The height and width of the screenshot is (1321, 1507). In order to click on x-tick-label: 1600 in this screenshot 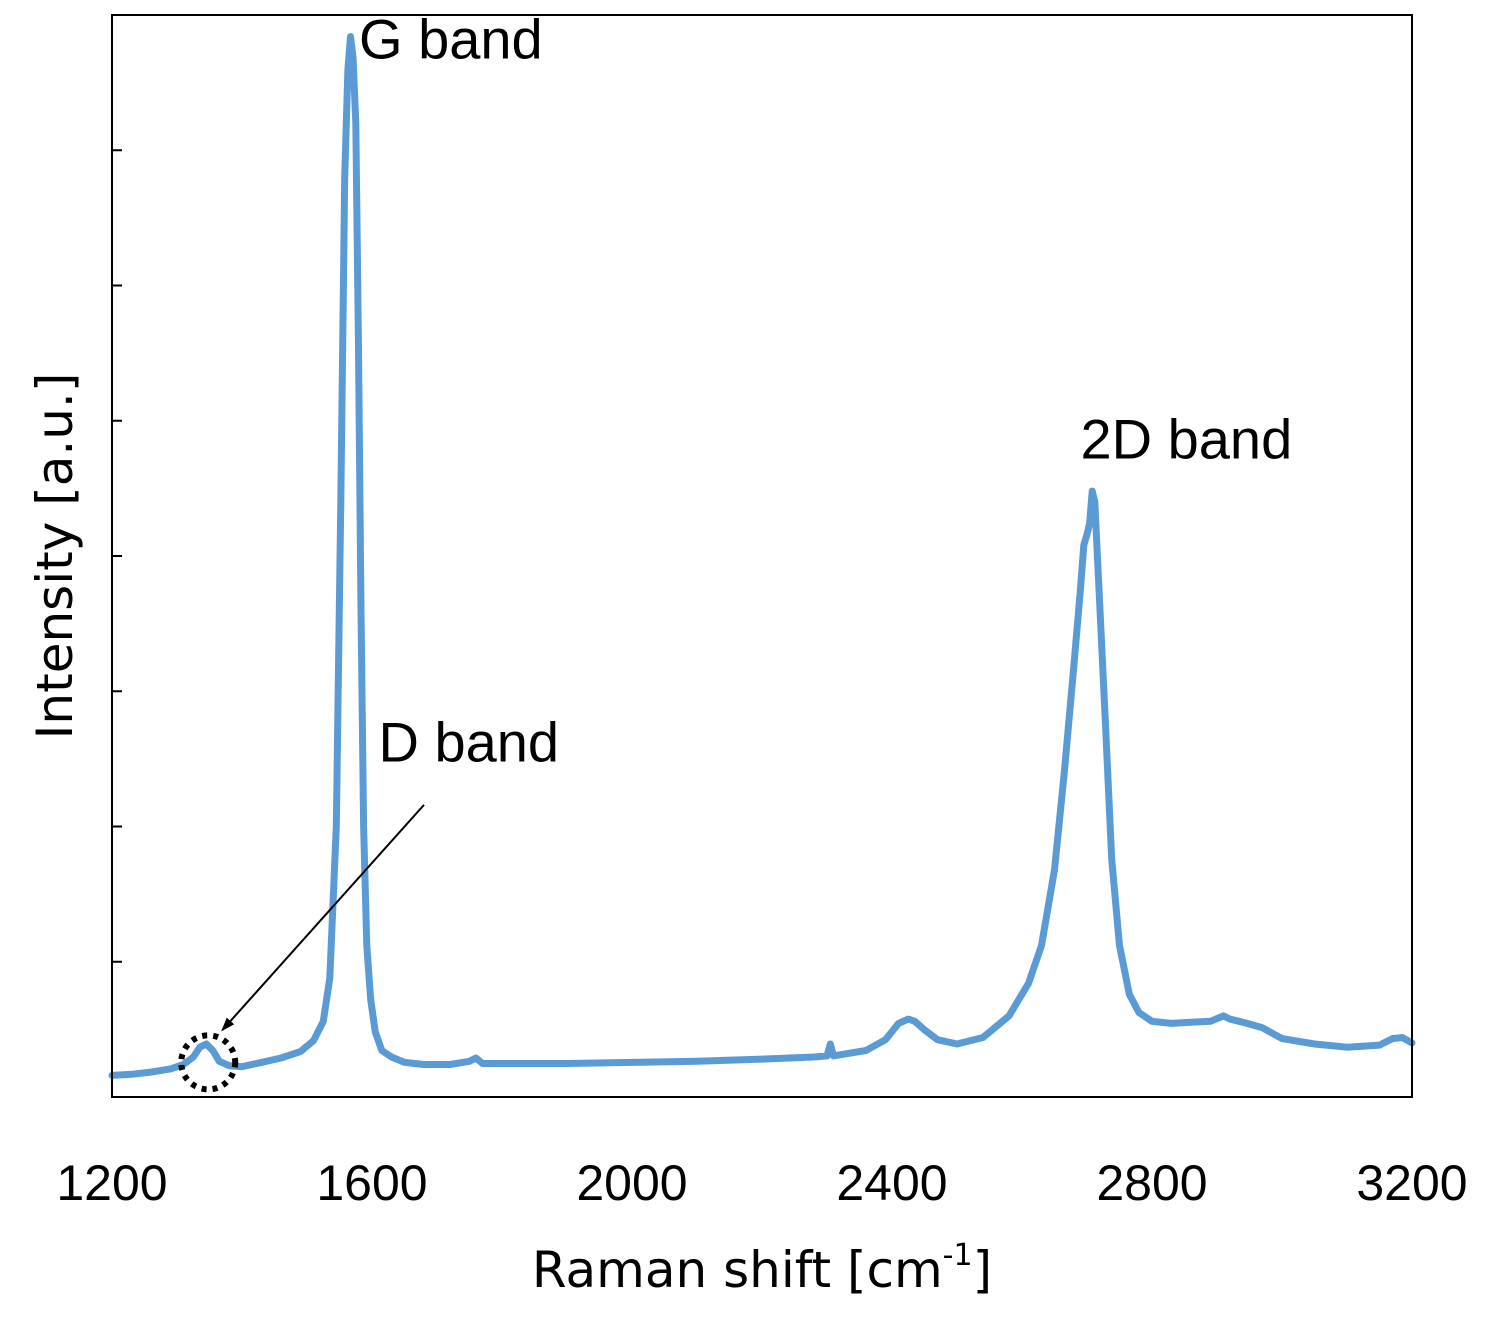, I will do `click(371, 1183)`.